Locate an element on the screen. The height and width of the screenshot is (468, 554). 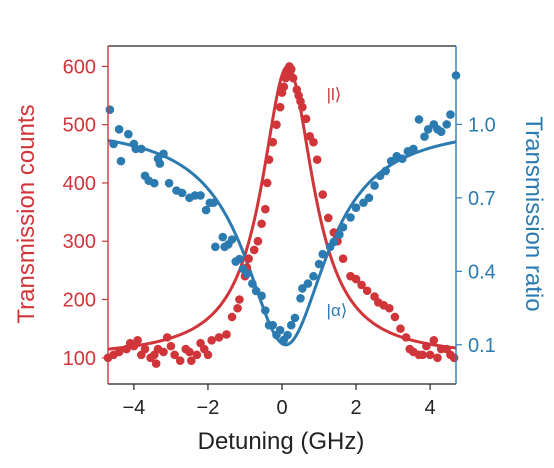
x-tick-label: 0 is located at coordinates (281, 408).